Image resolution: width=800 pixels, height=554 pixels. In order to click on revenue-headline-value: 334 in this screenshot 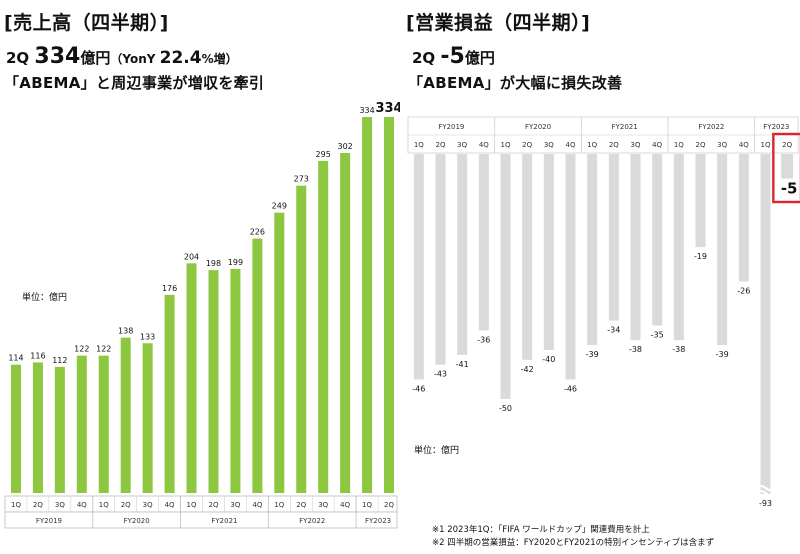, I will do `click(57, 56)`.